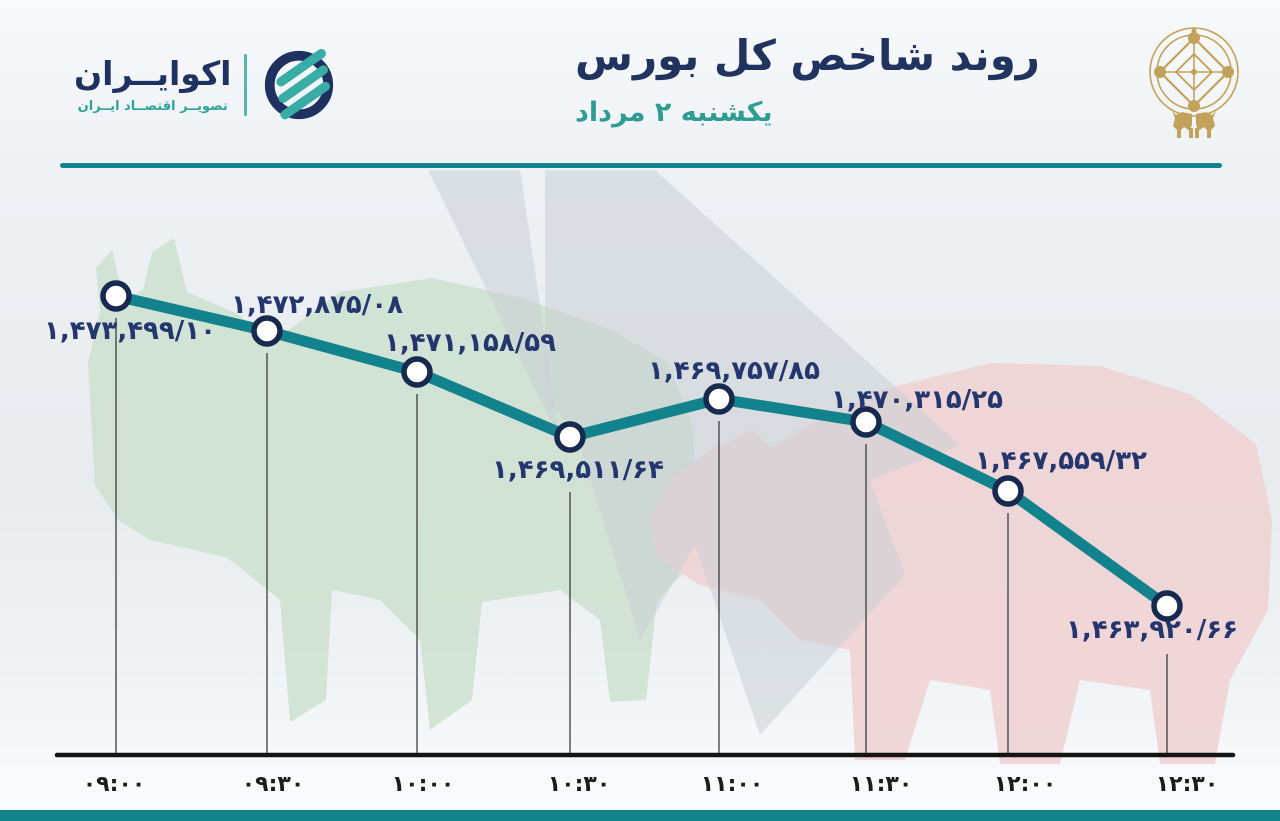 This screenshot has width=1280, height=821. I want to click on lightning-bolt-shape, so click(494, 305).